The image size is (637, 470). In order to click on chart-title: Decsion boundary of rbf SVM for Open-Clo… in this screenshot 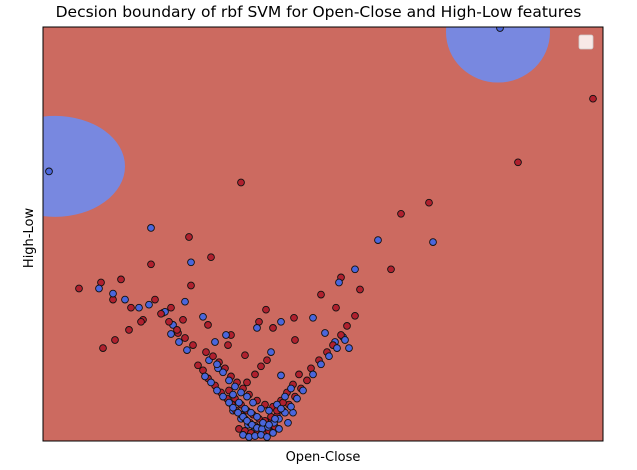, I will do `click(319, 12)`.